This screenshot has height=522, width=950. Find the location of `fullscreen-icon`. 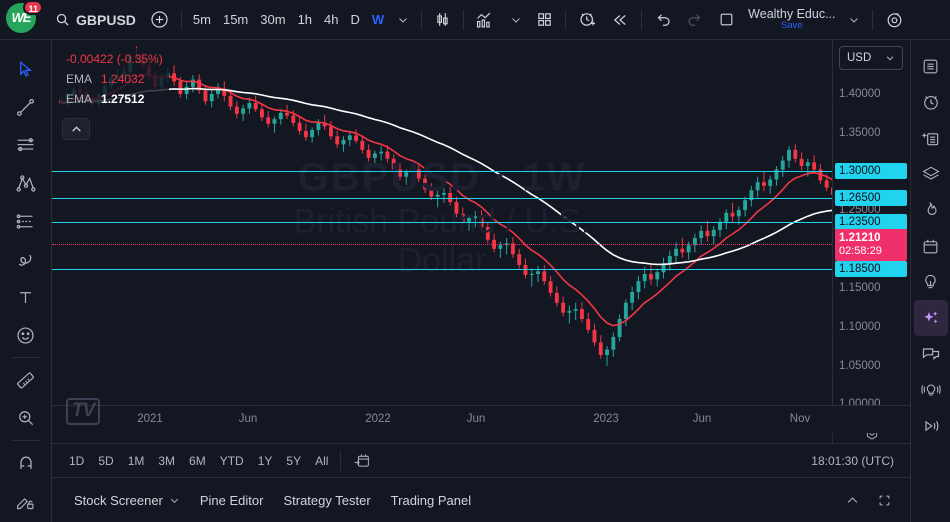

fullscreen-icon is located at coordinates (884, 500).